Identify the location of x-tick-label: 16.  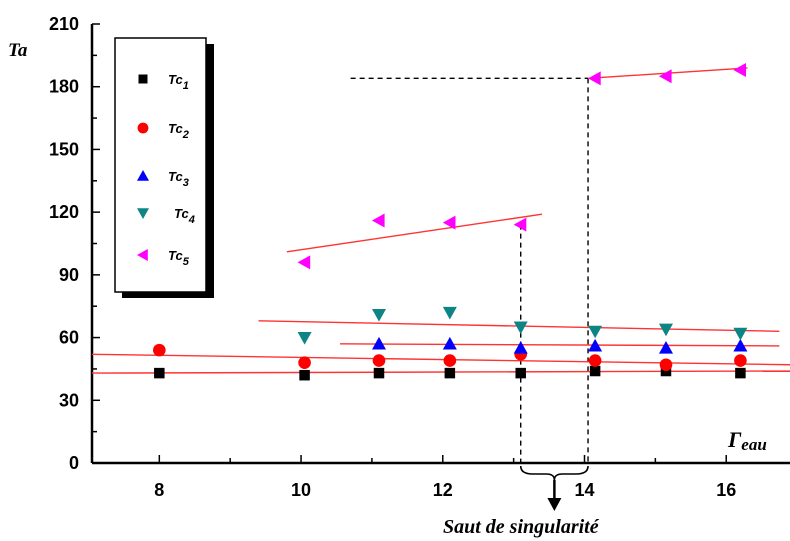
(726, 490).